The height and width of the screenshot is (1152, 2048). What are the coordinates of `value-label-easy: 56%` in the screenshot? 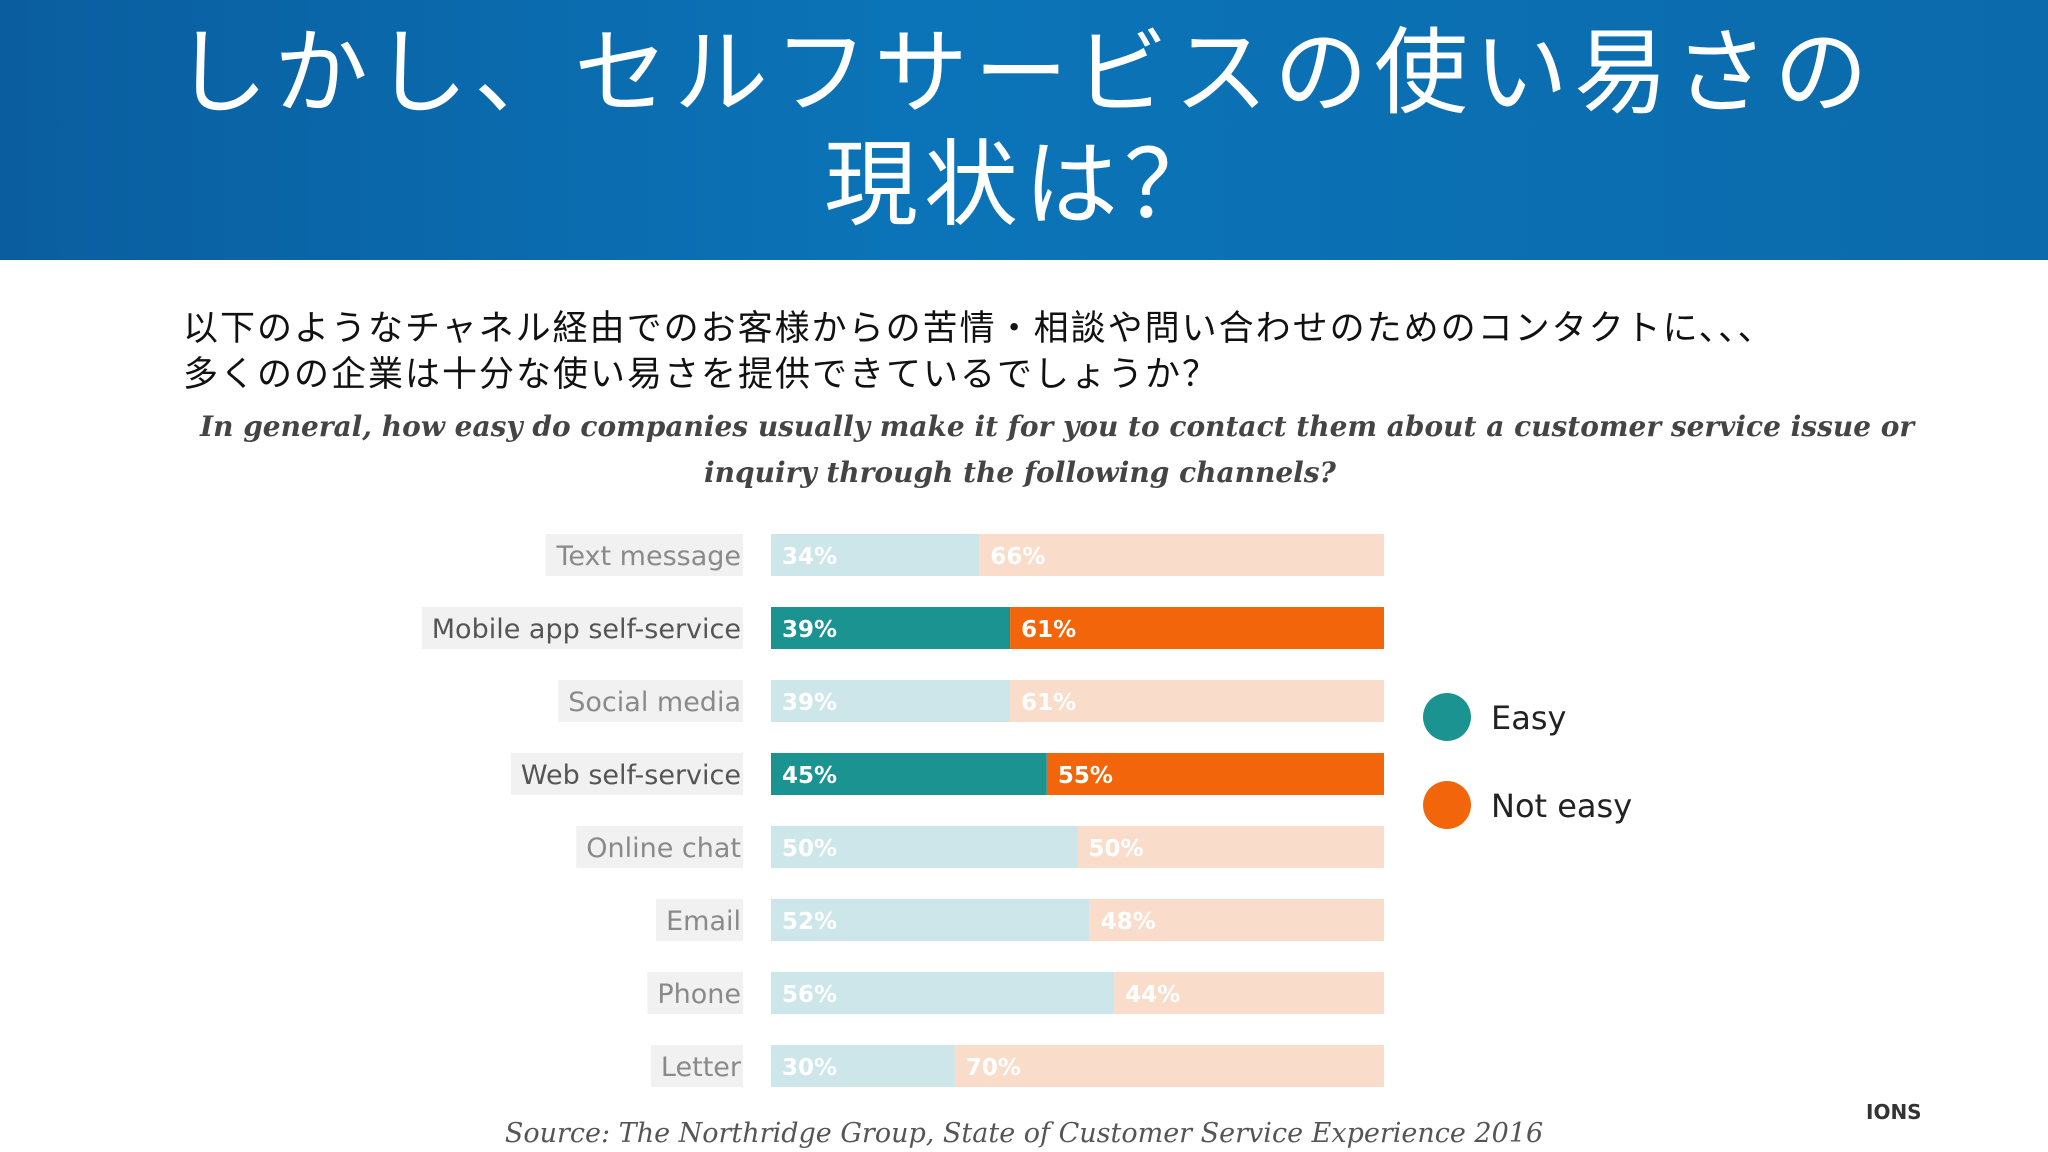 It's located at (809, 995).